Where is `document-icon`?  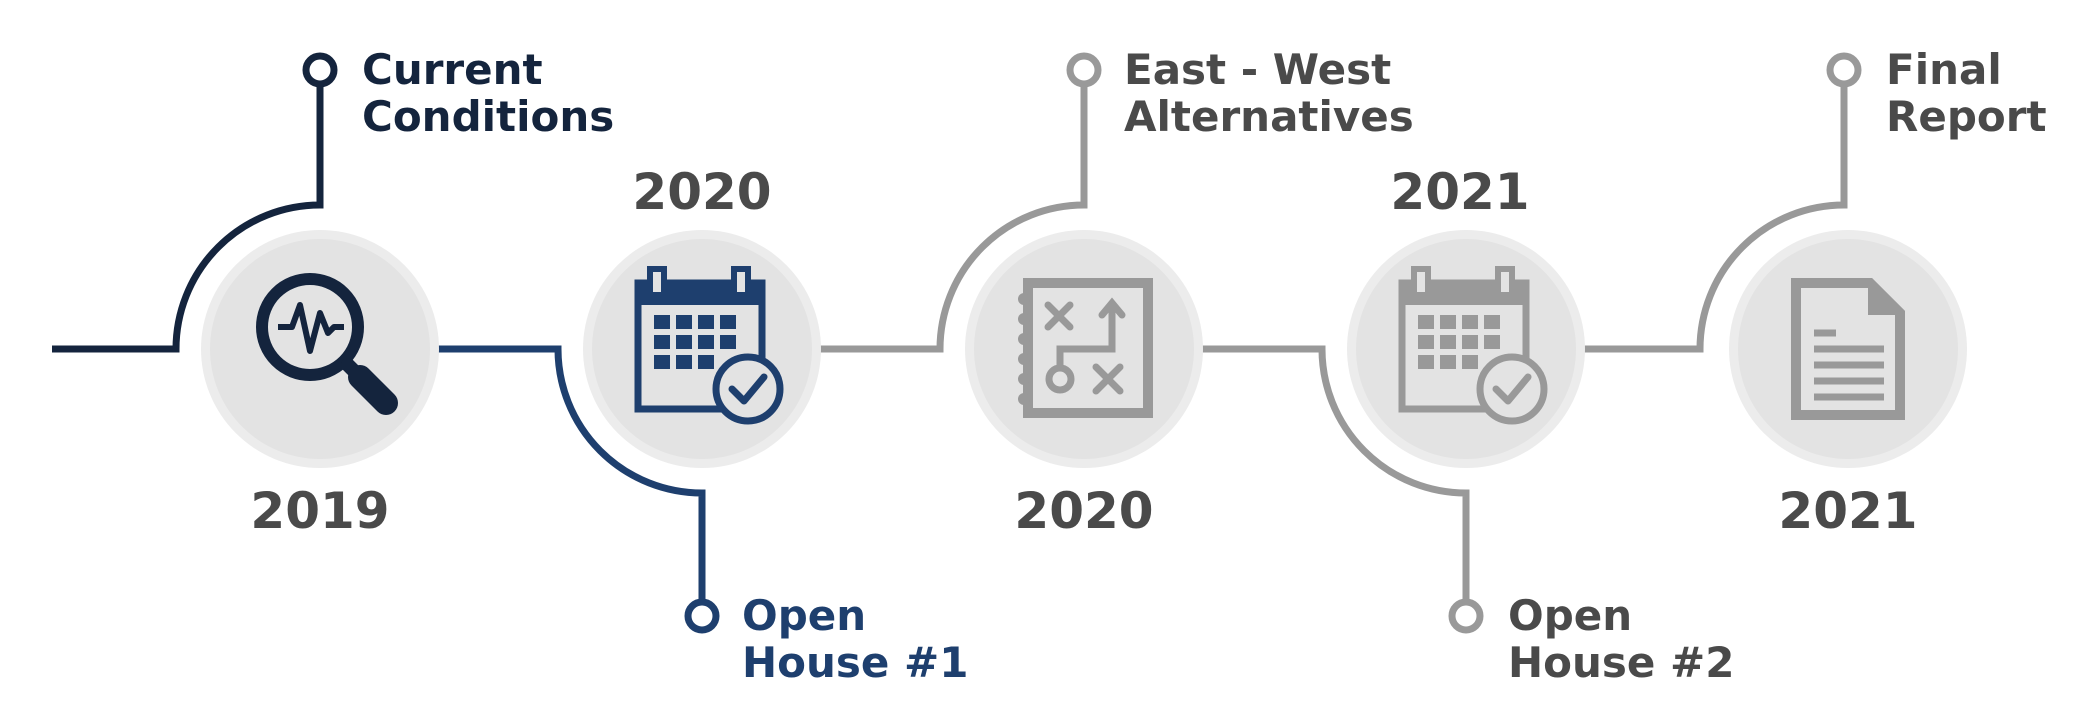
document-icon is located at coordinates (1848, 349).